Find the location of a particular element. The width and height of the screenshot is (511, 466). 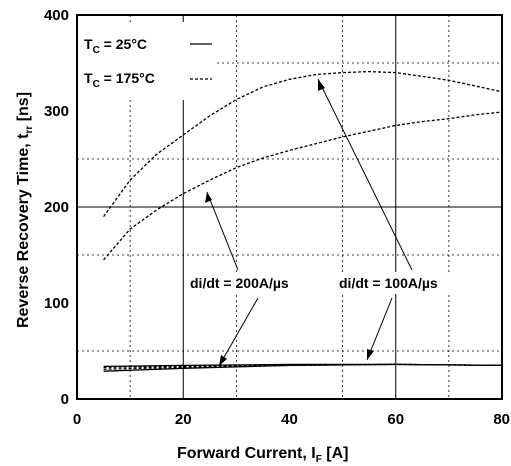

arrow-100-down is located at coordinates (379, 329).